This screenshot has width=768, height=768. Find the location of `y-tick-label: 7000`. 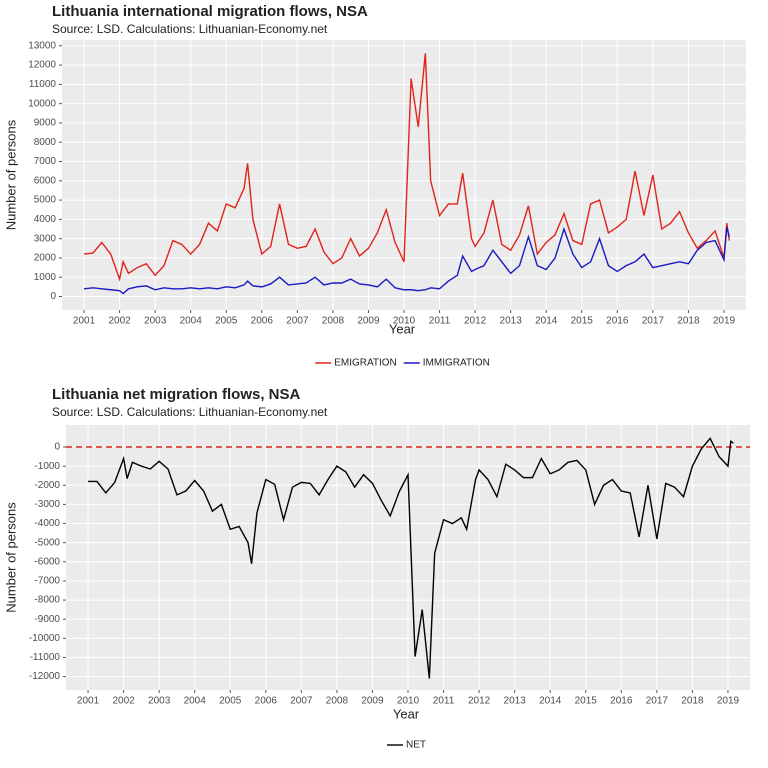

y-tick-label: 7000 is located at coordinates (45, 161).